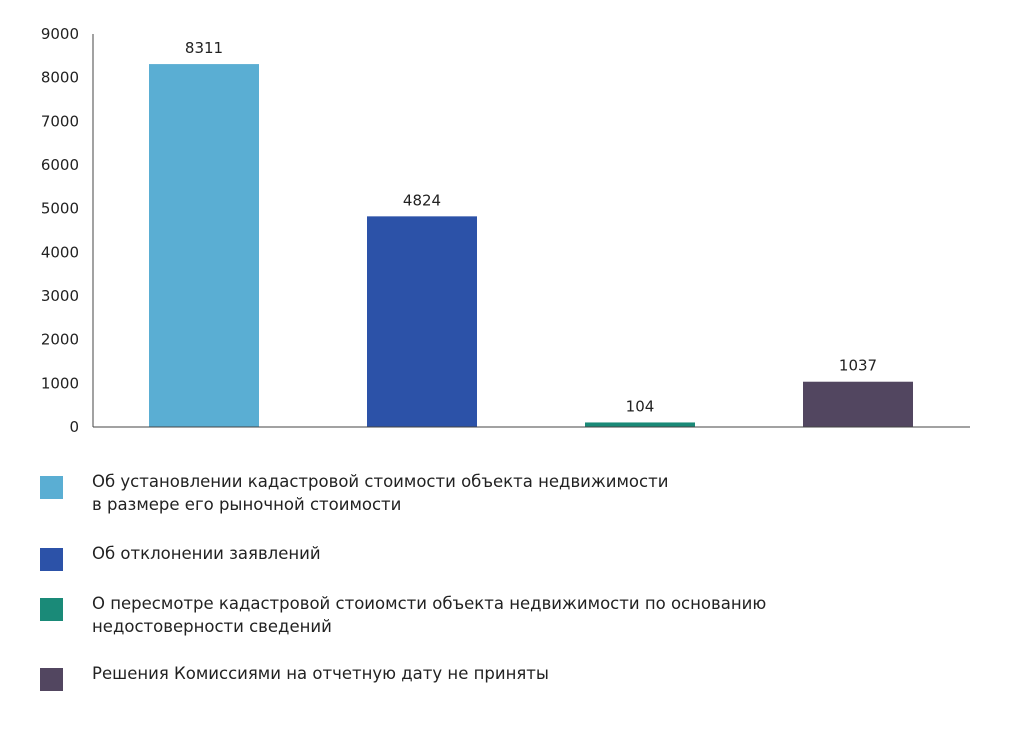 This screenshot has width=1010, height=735. I want to click on y-axis-ticks: 0 1000 2000 3000 4000 5000 6000 7000 8000 9000, so click(60, 230).